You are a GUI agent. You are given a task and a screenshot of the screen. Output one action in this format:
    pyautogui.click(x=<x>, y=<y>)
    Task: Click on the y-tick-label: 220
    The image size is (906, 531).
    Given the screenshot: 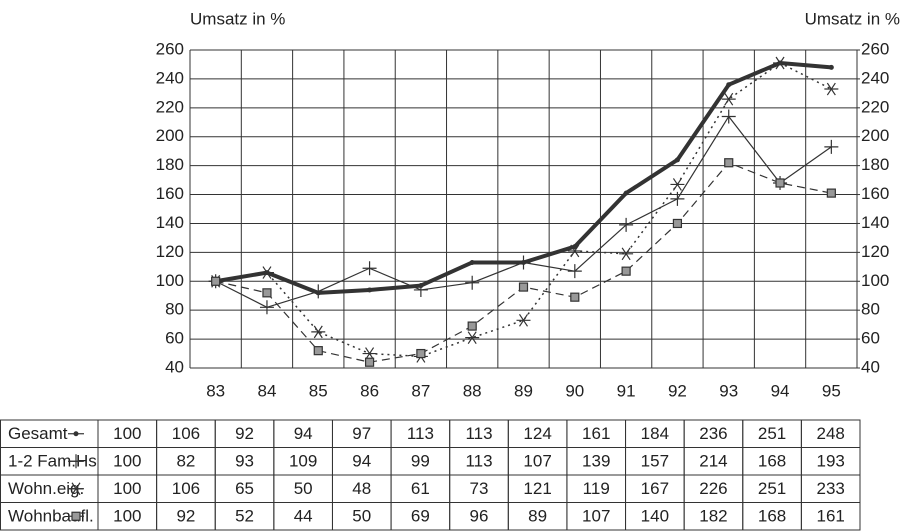 What is the action you would take?
    pyautogui.click(x=170, y=106)
    